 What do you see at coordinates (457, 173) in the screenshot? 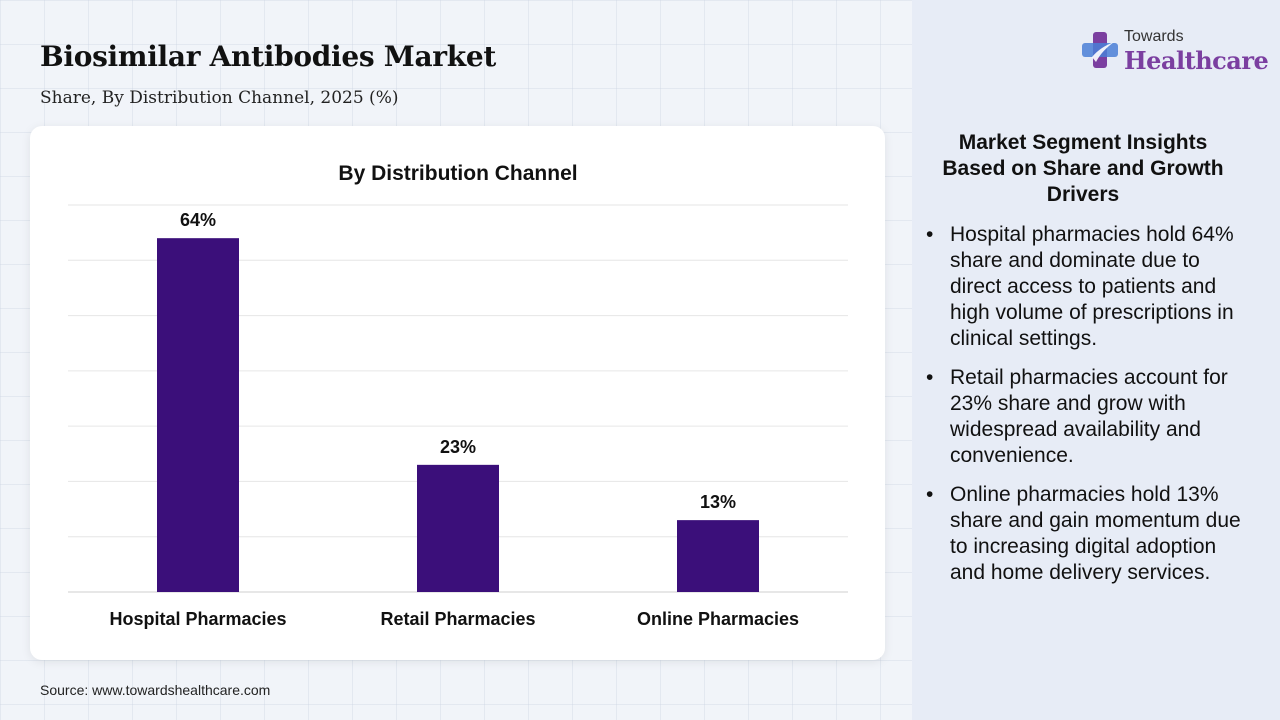
I see `chart-title: By Distribution Channel` at bounding box center [457, 173].